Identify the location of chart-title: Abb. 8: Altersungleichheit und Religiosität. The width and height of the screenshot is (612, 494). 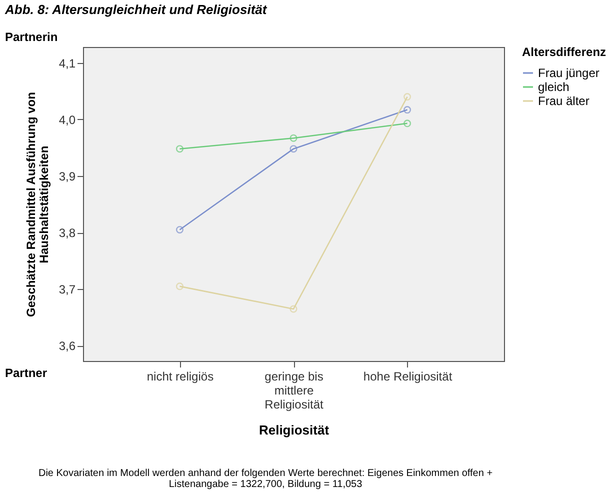
(136, 9).